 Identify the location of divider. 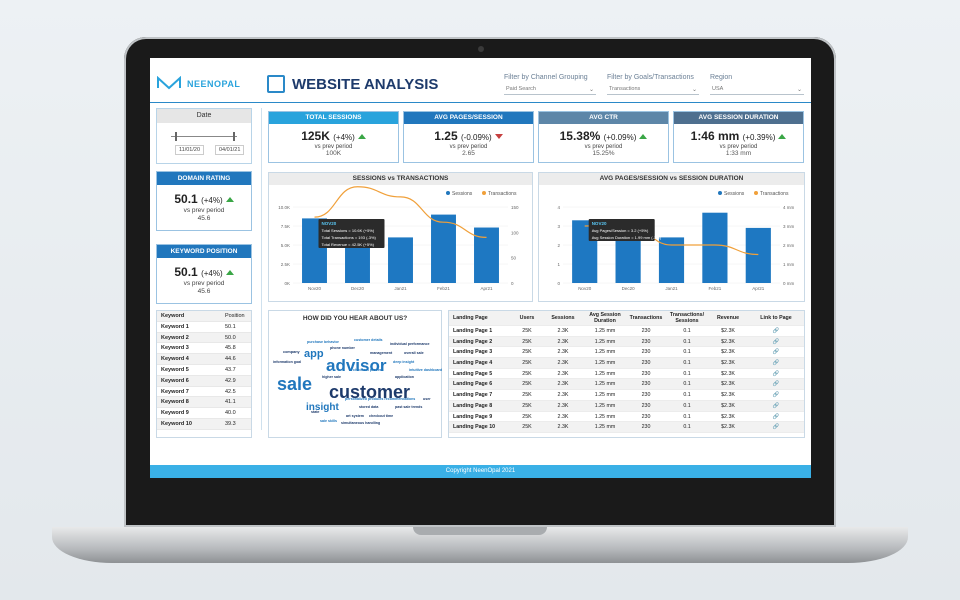
(261, 269).